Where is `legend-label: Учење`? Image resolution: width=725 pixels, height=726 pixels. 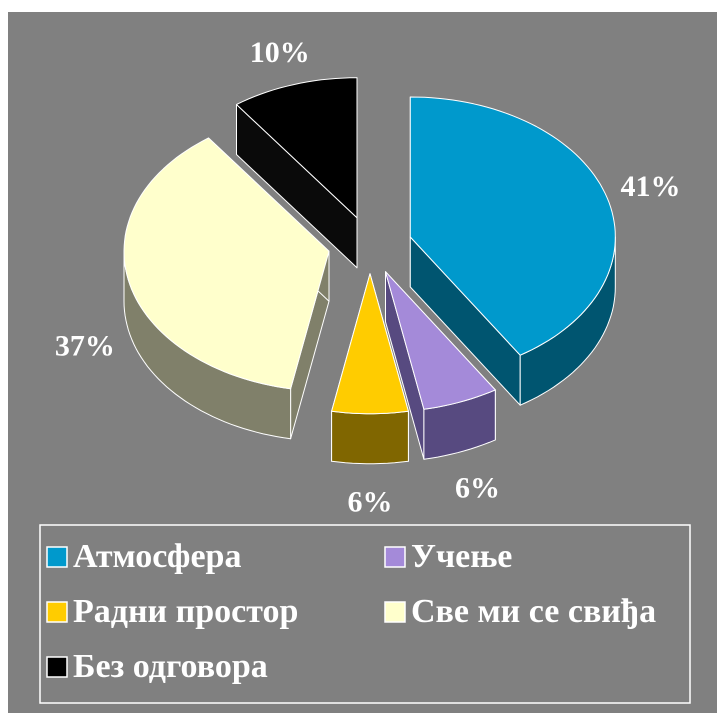 legend-label: Учење is located at coordinates (461, 556).